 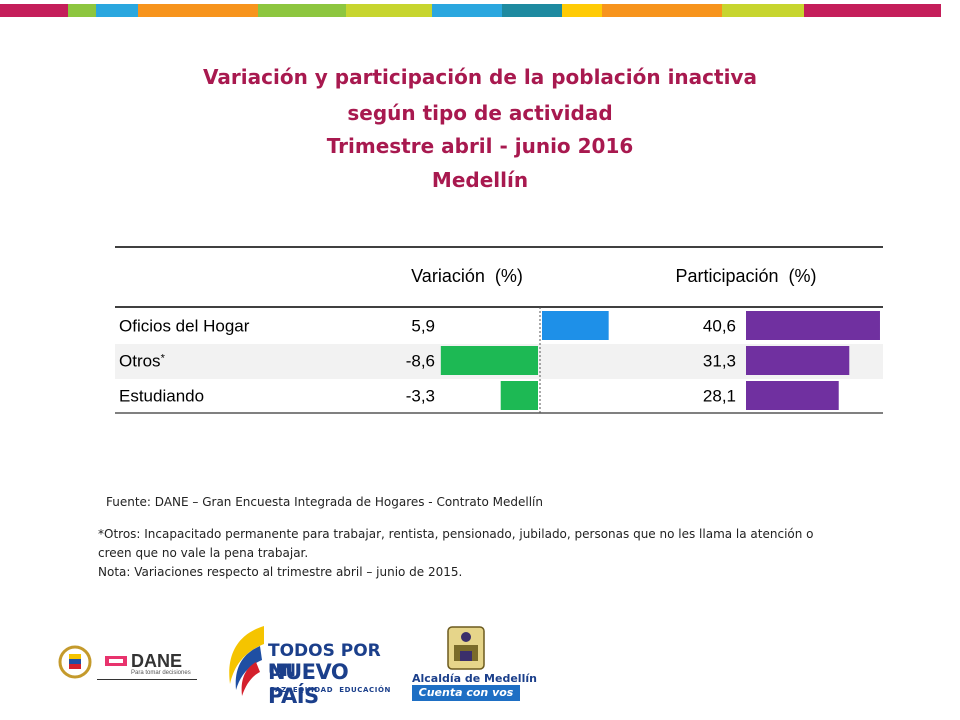 I want to click on dane-logo-tagline: Para tomar decisiones, so click(x=161, y=673).